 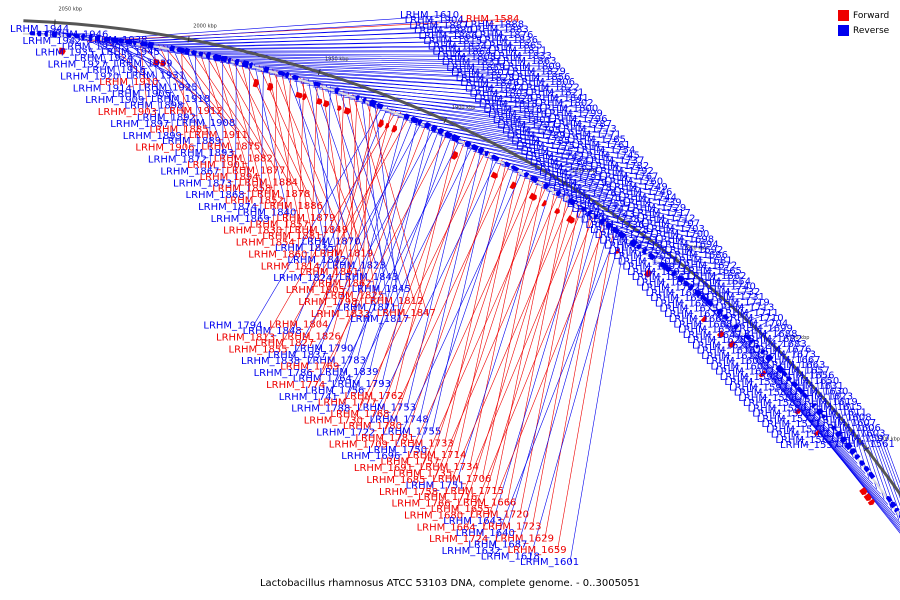 I want to click on gene-label: LRHM_1722, so click(x=345, y=432).